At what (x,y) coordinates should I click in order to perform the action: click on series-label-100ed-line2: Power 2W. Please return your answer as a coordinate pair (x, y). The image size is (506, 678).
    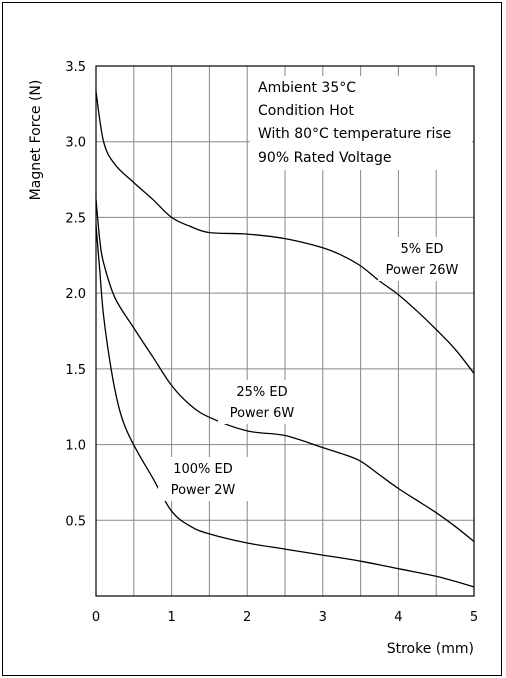
    Looking at the image, I should click on (203, 490).